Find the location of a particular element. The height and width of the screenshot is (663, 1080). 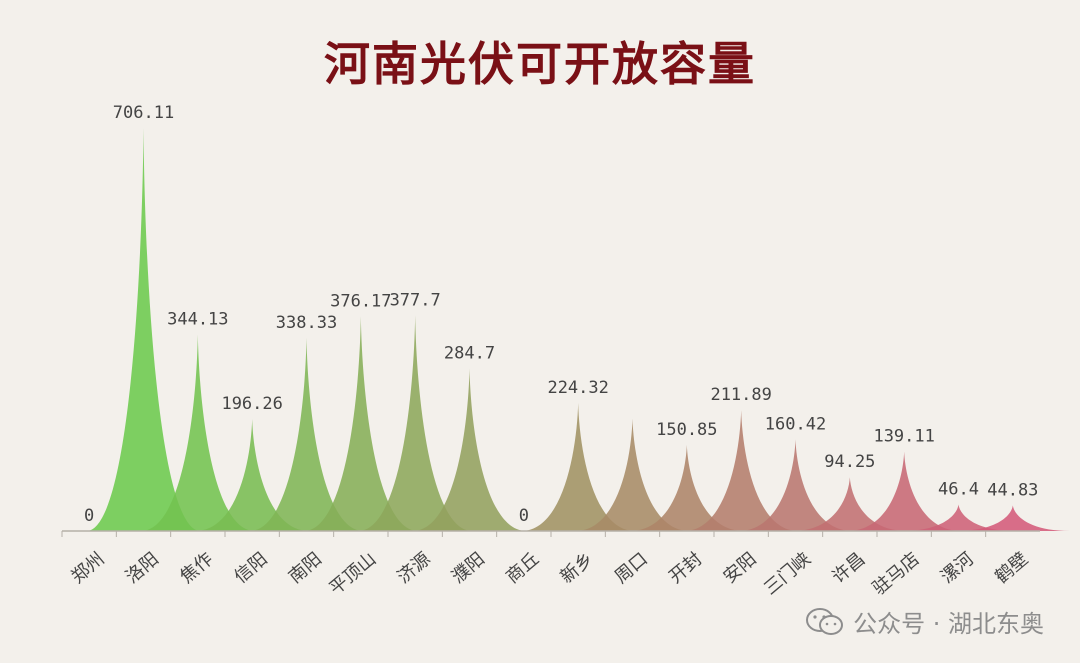

x-tick-label: 济源 is located at coordinates (414, 568).